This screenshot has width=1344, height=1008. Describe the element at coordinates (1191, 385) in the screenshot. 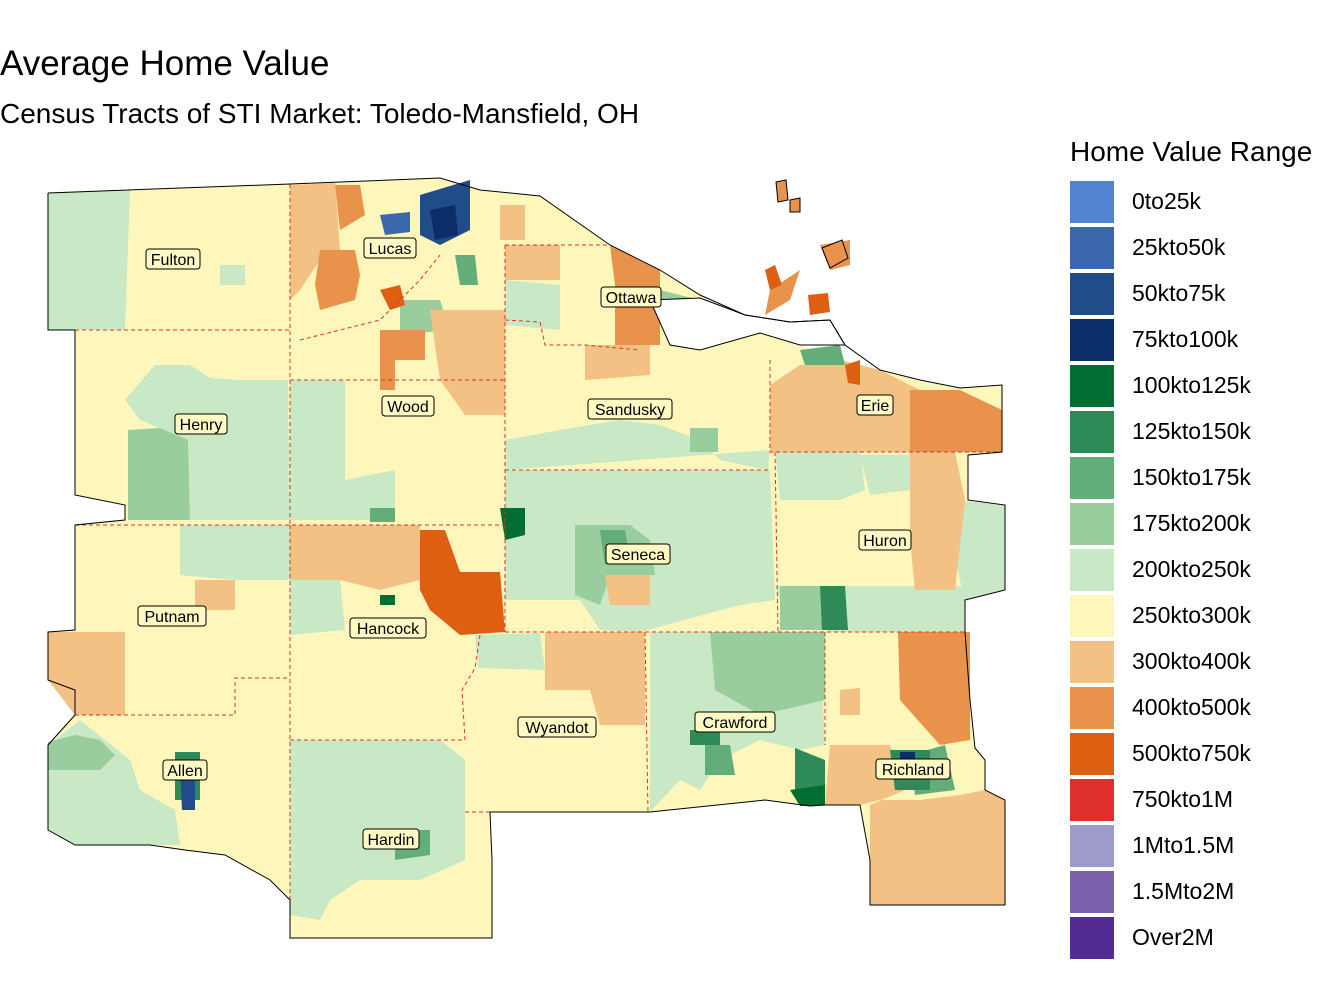

I see `legend-label: 100kto125k` at that location.